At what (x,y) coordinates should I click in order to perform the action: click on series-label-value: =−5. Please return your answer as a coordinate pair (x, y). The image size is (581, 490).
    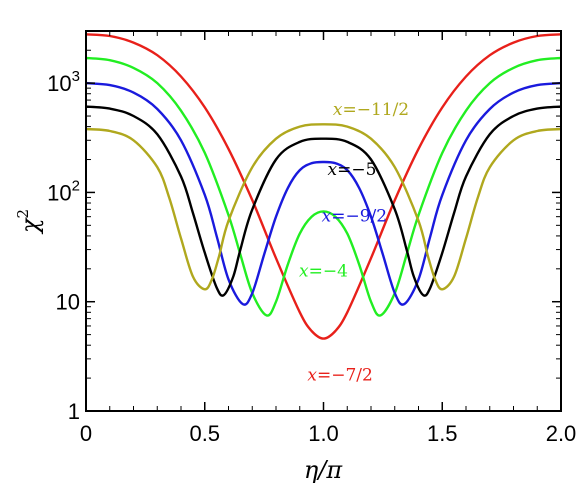
    Looking at the image, I should click on (356, 170).